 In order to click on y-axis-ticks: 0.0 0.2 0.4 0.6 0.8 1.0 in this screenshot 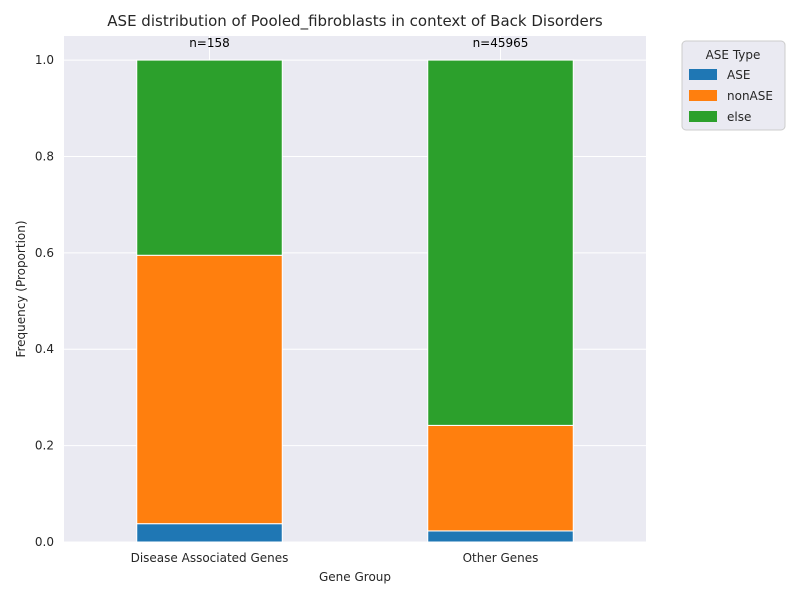, I will do `click(44, 301)`.